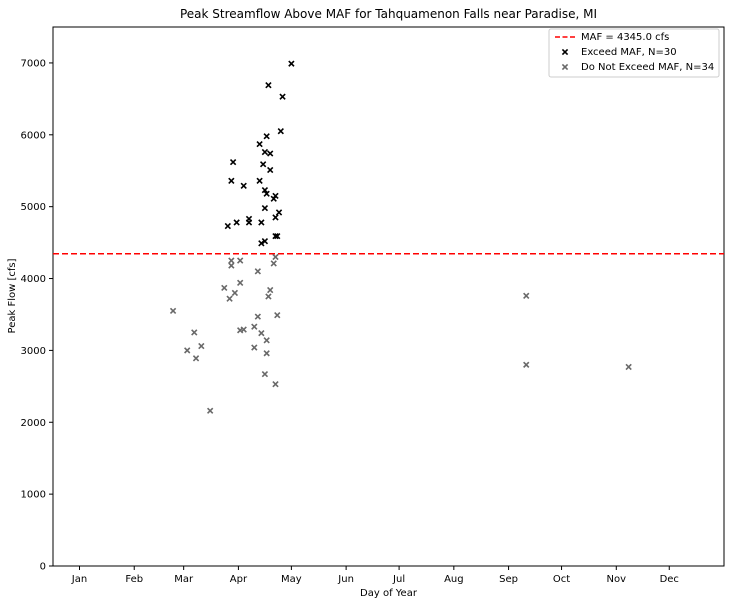 The height and width of the screenshot is (604, 733). Describe the element at coordinates (79, 579) in the screenshot. I see `x-tick-label: Jan` at that location.